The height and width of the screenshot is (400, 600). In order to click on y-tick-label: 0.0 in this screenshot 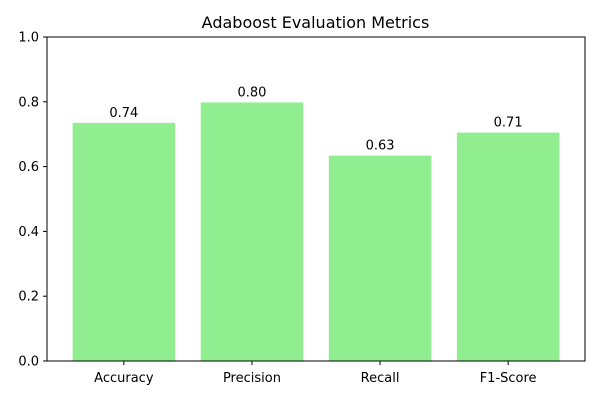, I will do `click(28, 362)`.